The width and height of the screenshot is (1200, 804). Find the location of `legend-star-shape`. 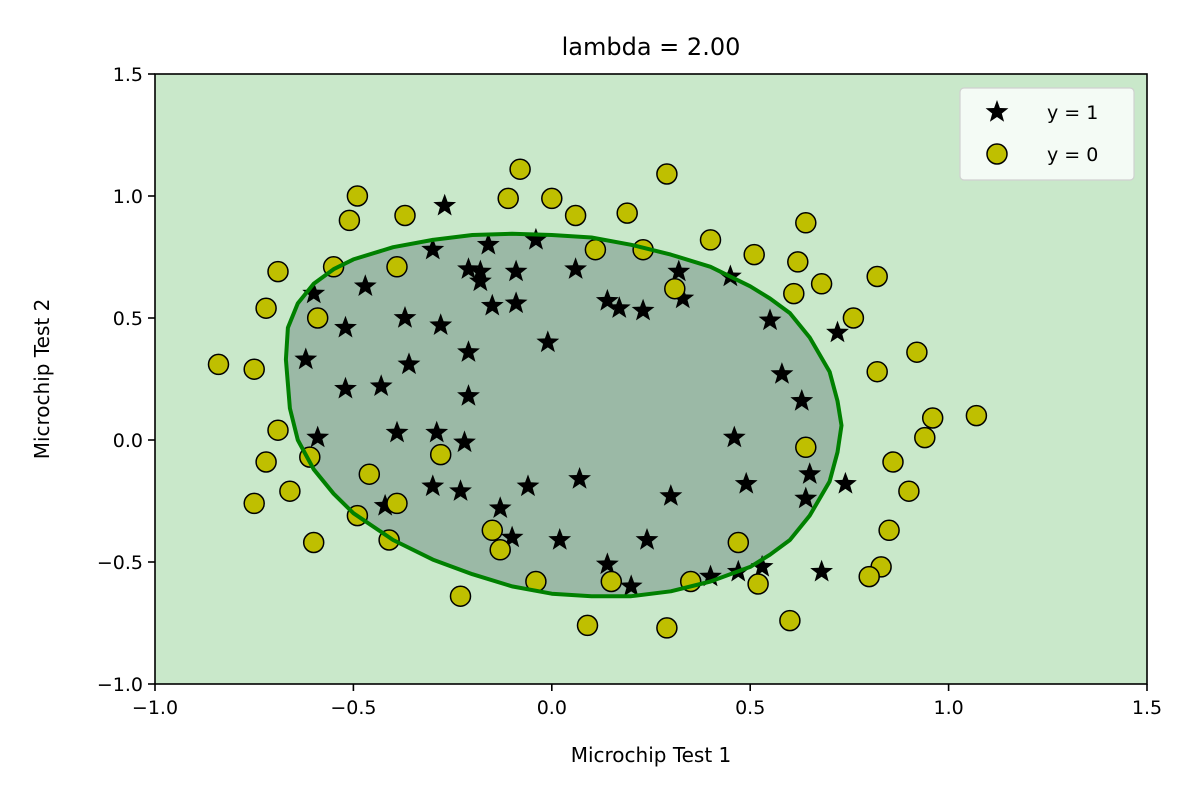

legend-star-shape is located at coordinates (997, 111).